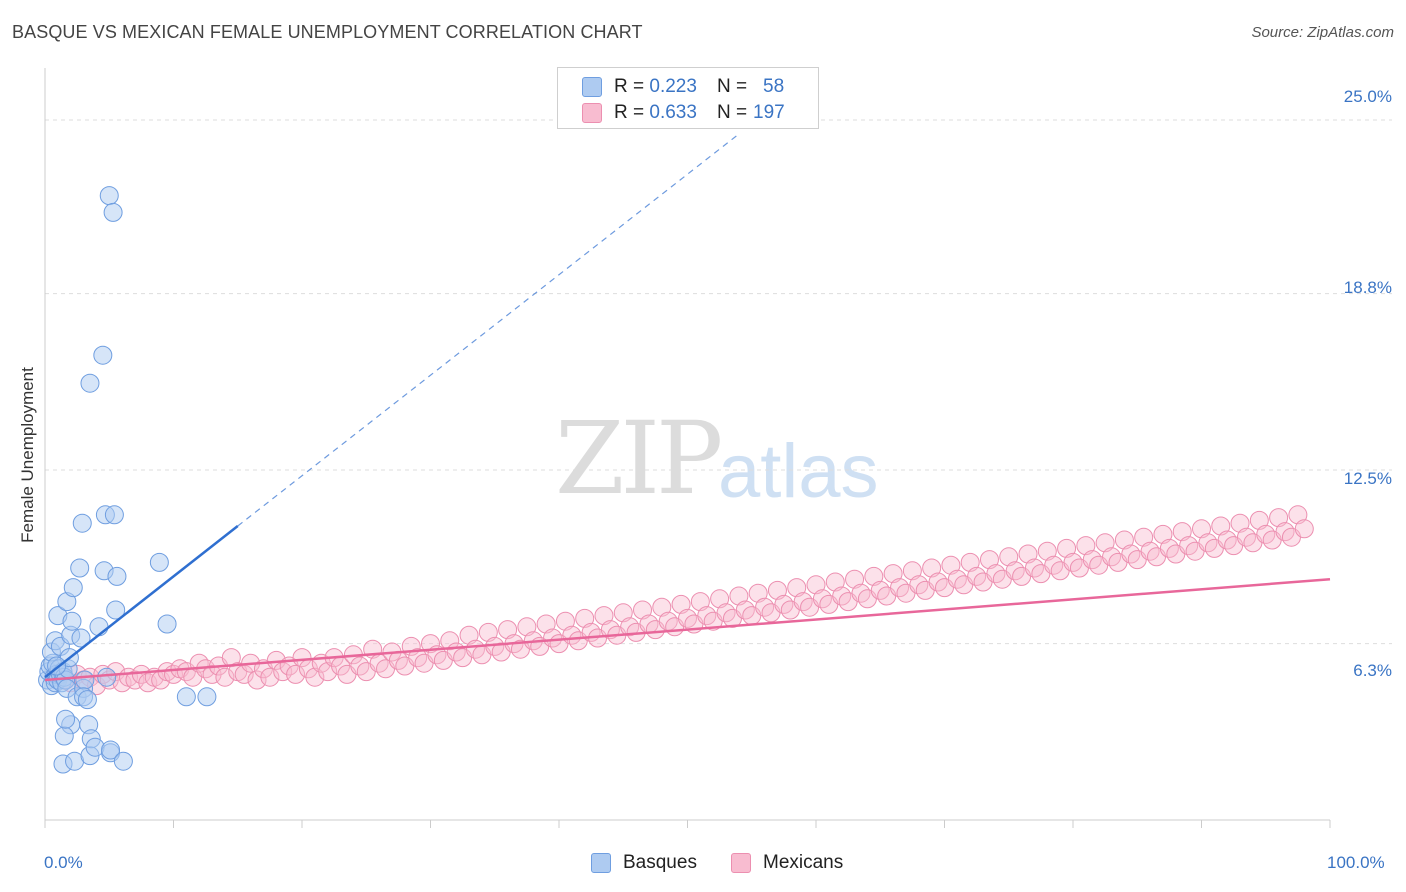 The height and width of the screenshot is (892, 1406). I want to click on legend-item-mexicans: Mexicans, so click(787, 863).